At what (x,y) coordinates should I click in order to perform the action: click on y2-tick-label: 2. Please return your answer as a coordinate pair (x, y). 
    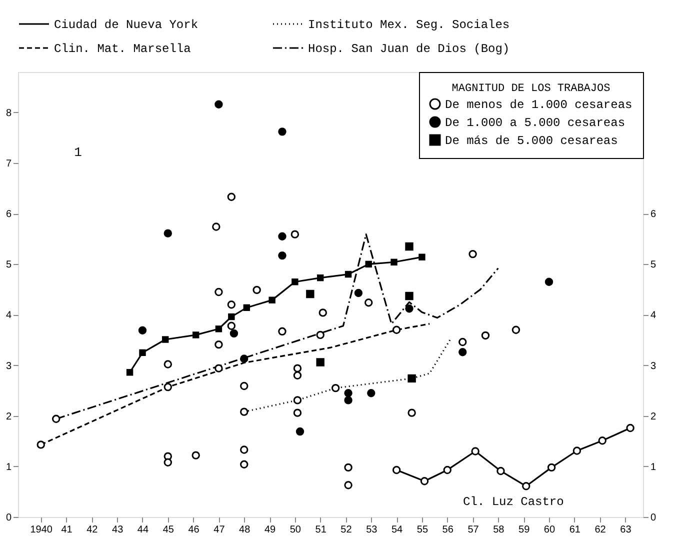
    Looking at the image, I should click on (653, 416).